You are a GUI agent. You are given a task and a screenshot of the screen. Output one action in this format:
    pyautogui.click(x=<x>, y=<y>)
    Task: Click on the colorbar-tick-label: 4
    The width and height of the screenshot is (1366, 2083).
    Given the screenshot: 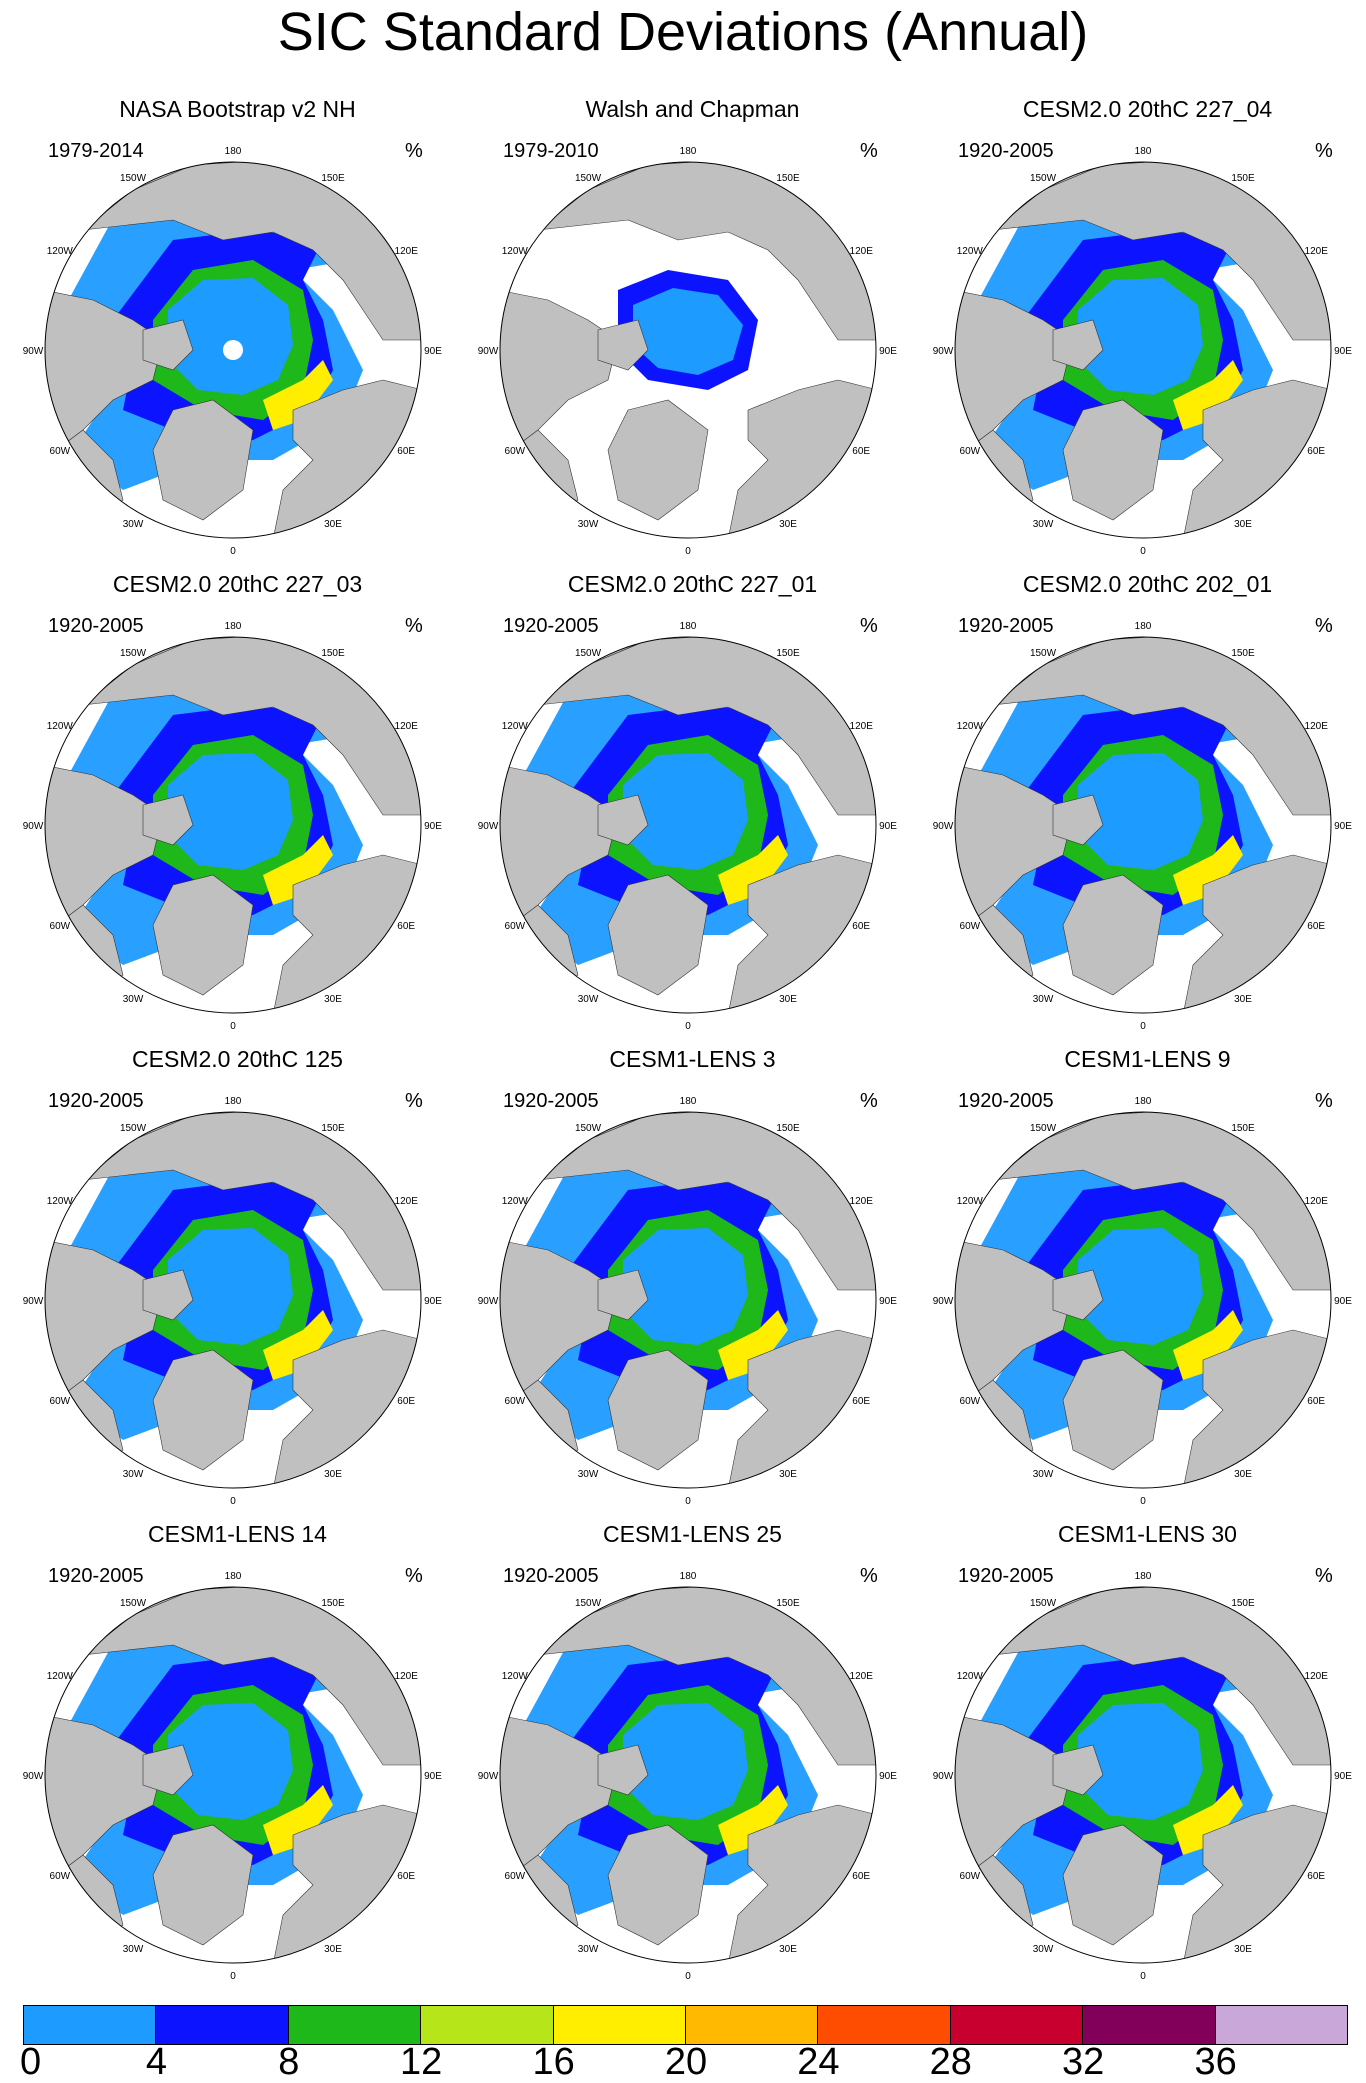 What is the action you would take?
    pyautogui.click(x=156, y=2062)
    